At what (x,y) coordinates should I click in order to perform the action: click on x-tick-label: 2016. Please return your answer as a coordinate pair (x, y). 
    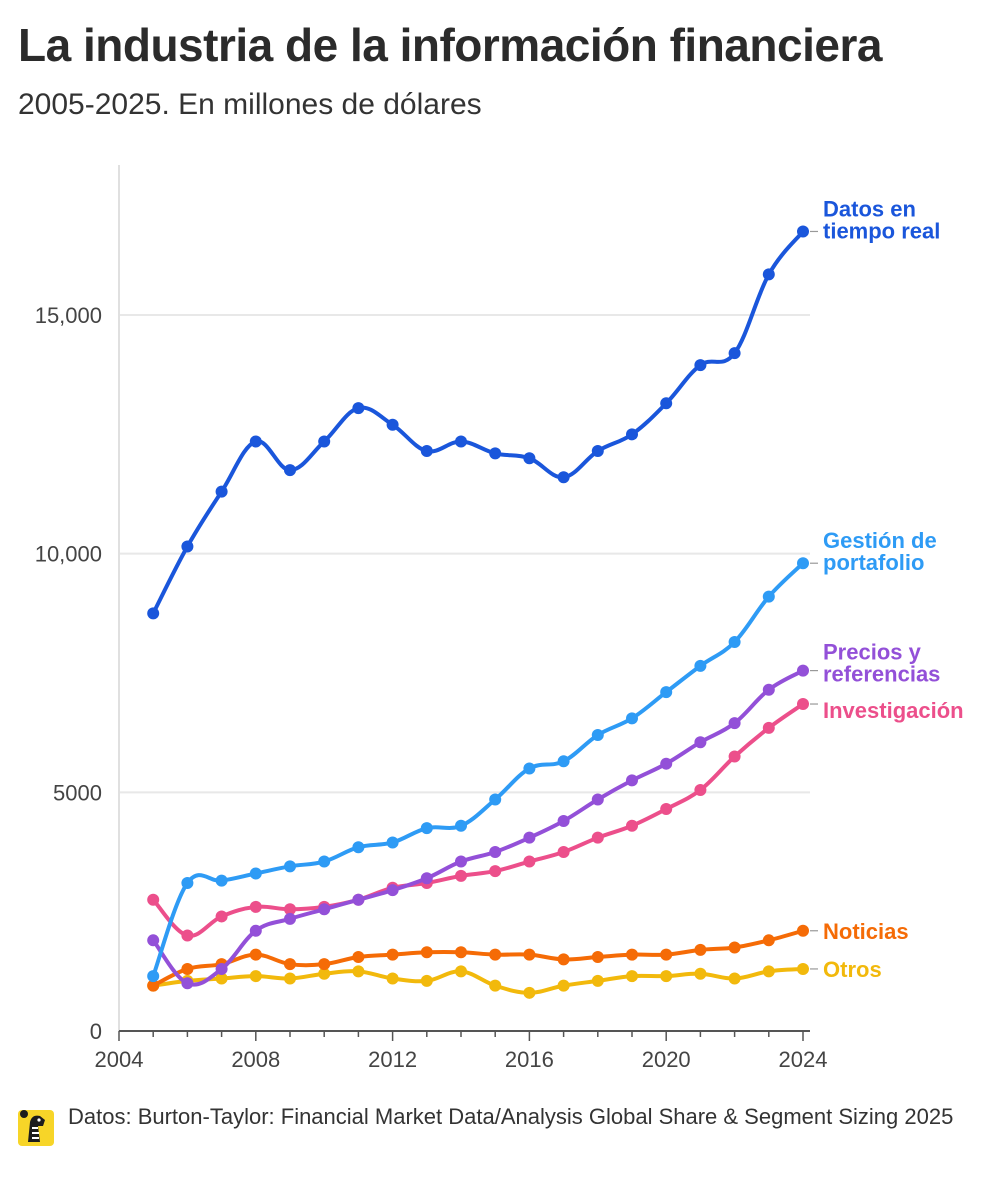
    Looking at the image, I should click on (529, 1059).